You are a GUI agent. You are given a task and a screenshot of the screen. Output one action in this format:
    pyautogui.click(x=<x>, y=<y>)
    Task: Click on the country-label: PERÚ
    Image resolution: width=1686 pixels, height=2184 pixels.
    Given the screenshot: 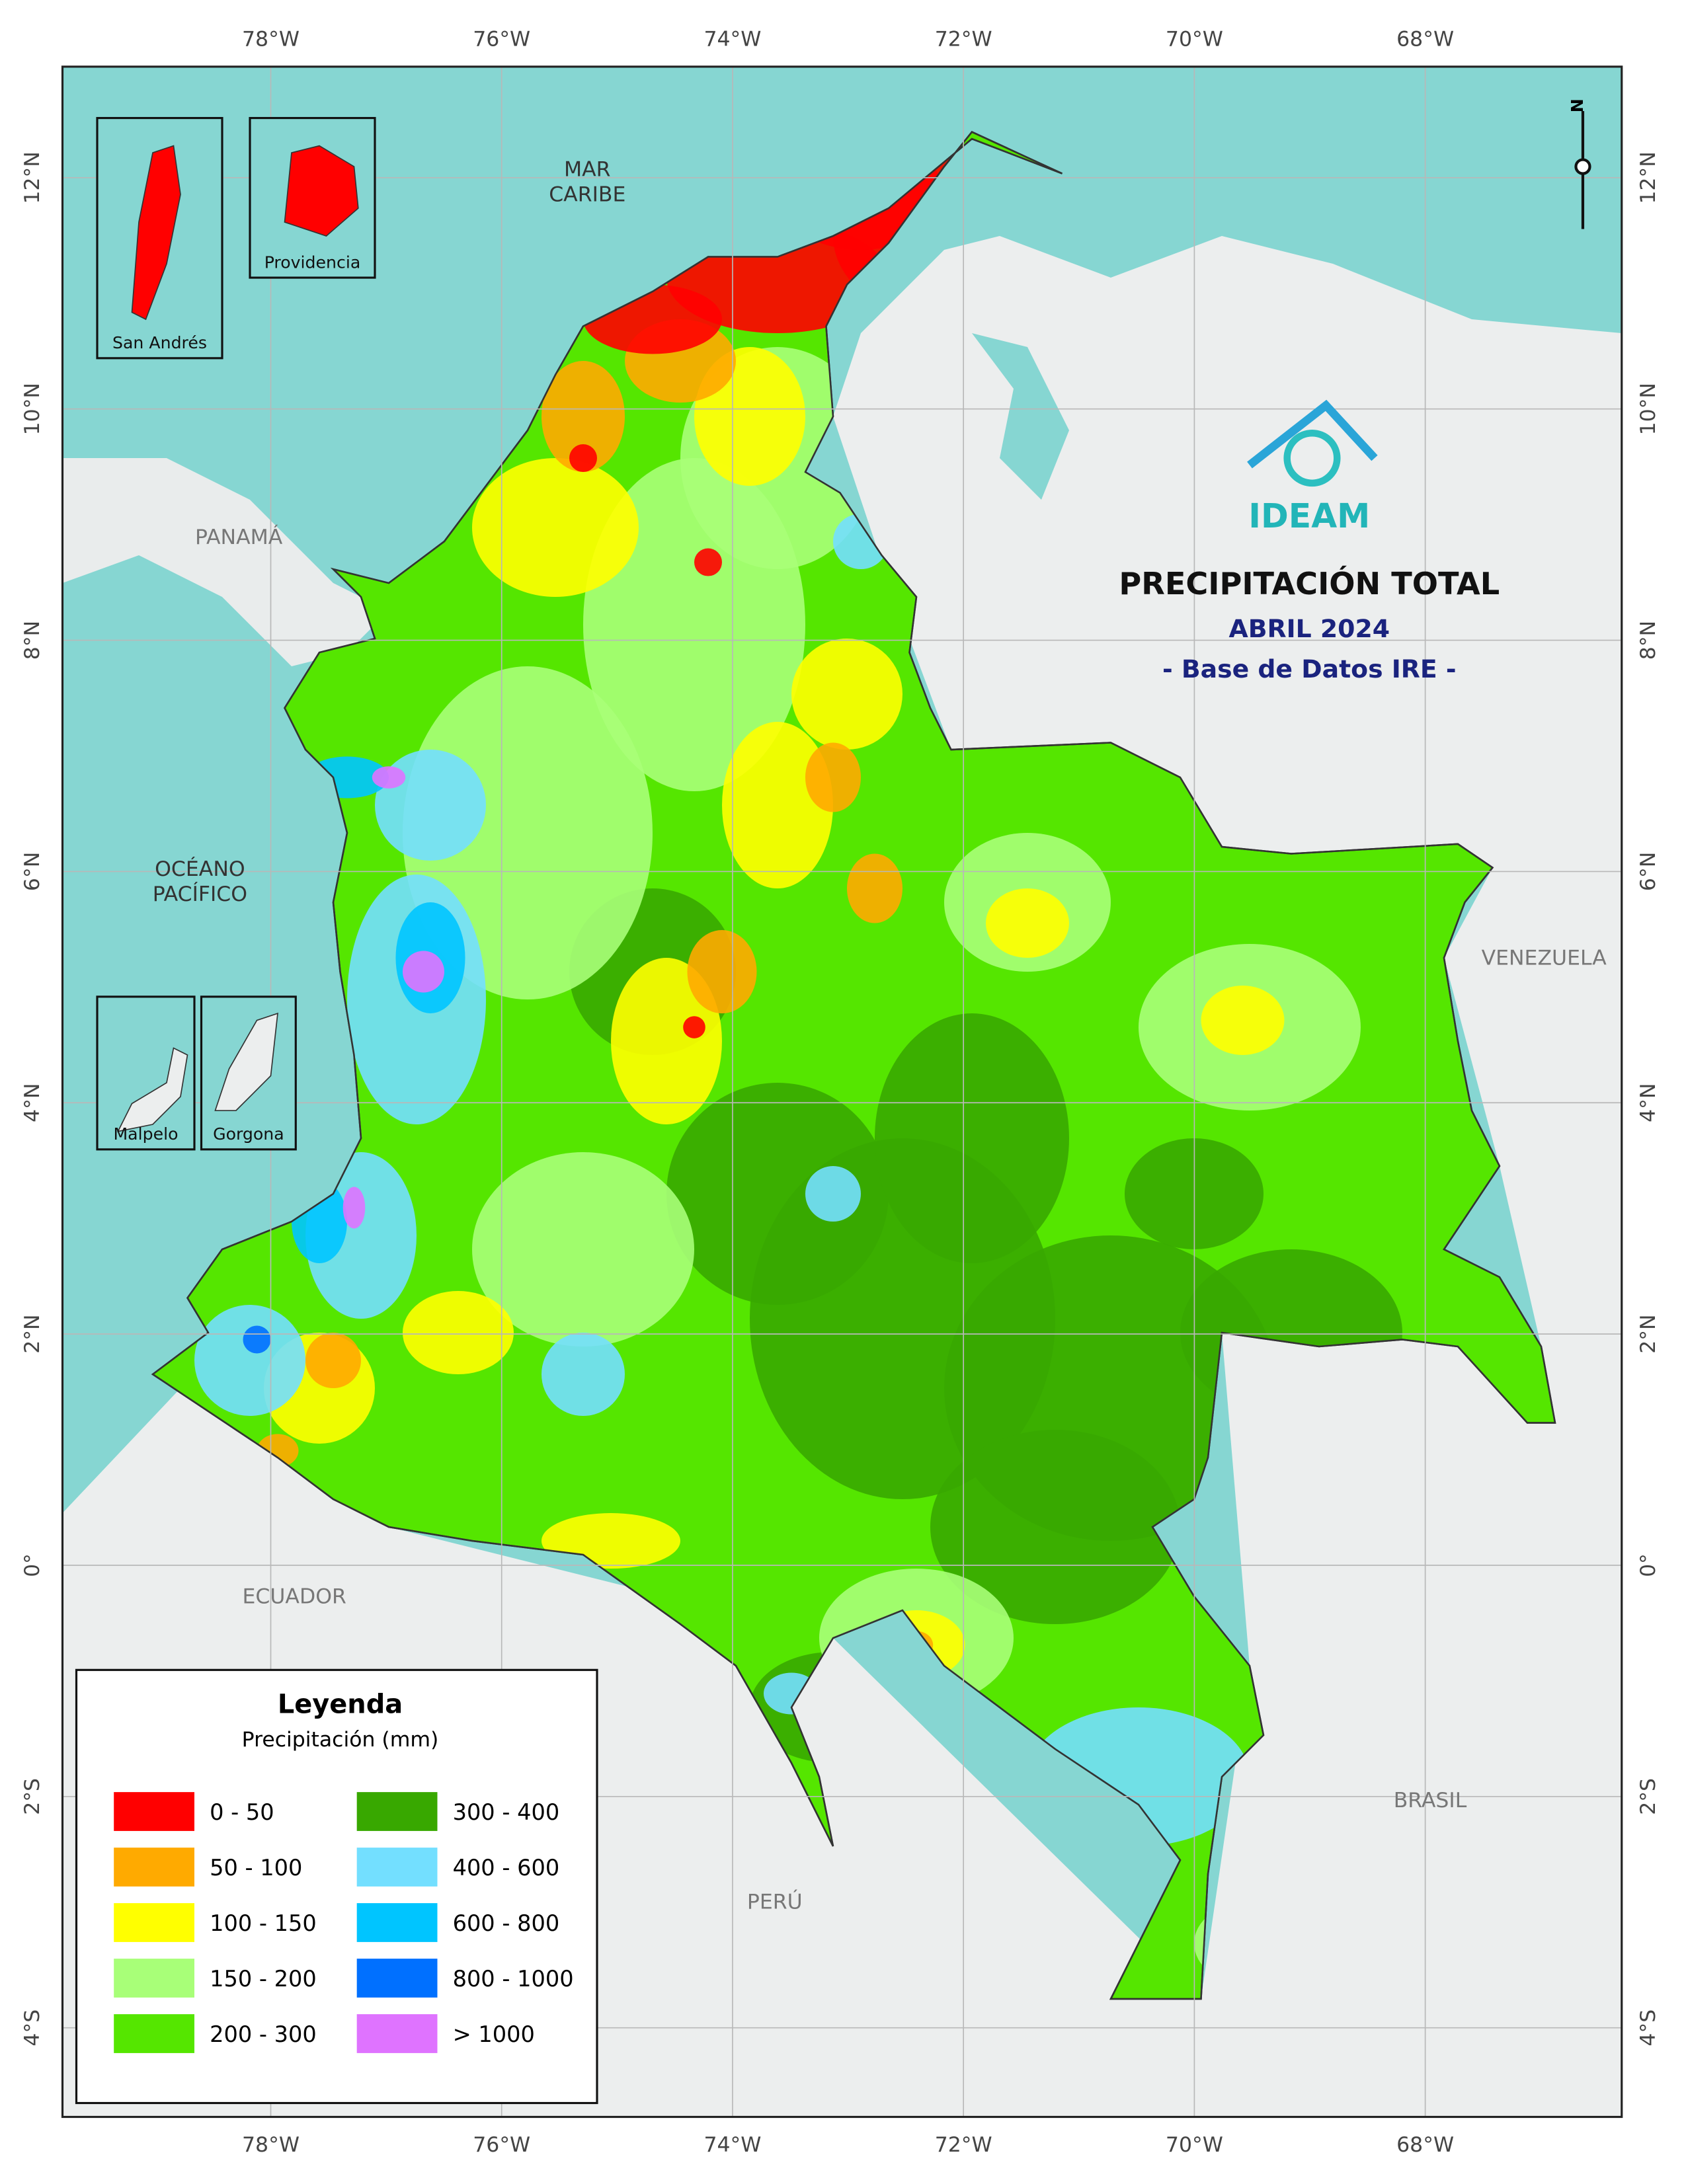 What is the action you would take?
    pyautogui.click(x=775, y=1901)
    